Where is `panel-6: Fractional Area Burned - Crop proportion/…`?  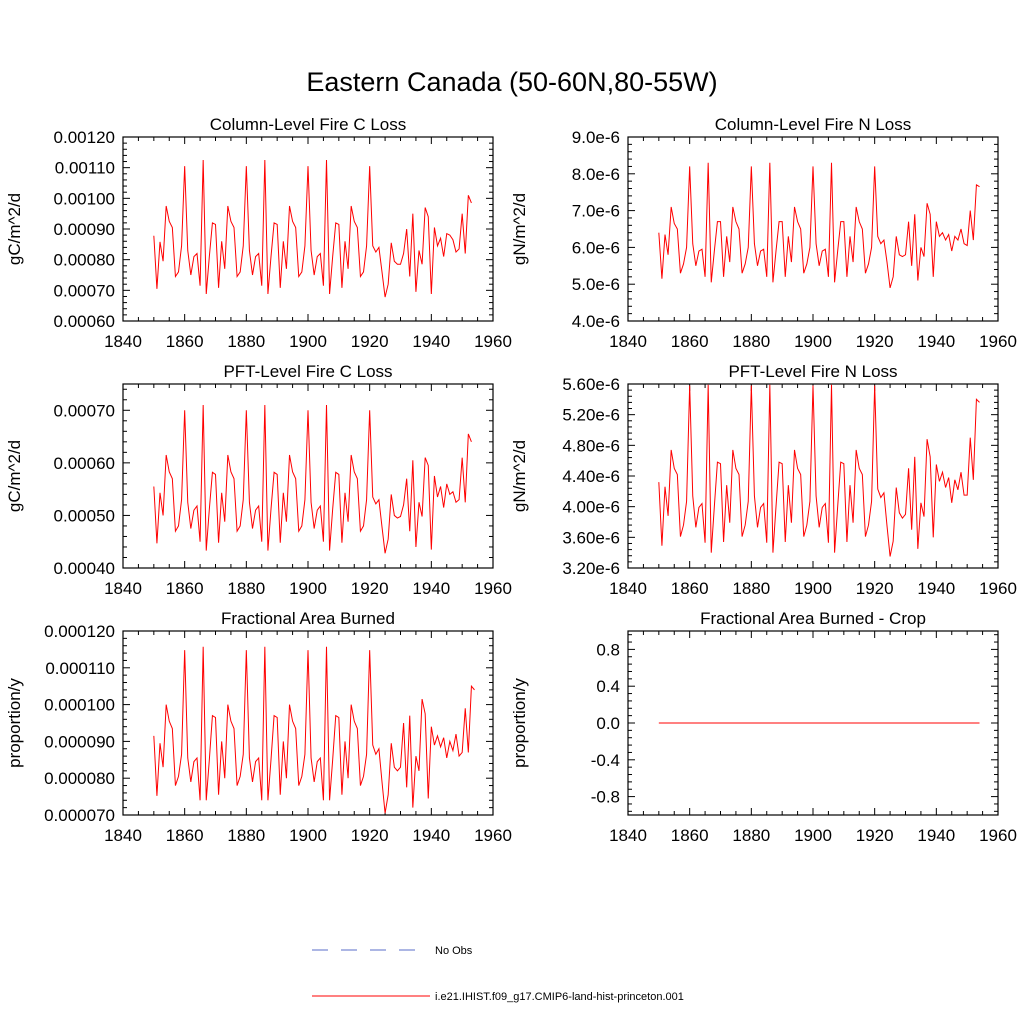 panel-6: Fractional Area Burned - Crop proportion/… is located at coordinates (763, 727).